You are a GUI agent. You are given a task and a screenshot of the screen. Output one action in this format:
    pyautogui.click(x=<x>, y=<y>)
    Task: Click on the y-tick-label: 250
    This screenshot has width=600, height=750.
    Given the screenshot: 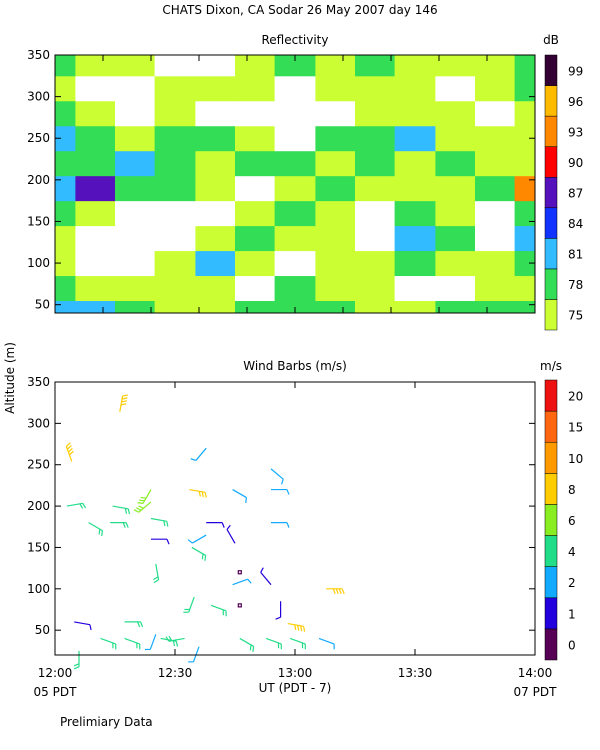 What is the action you would take?
    pyautogui.click(x=38, y=138)
    